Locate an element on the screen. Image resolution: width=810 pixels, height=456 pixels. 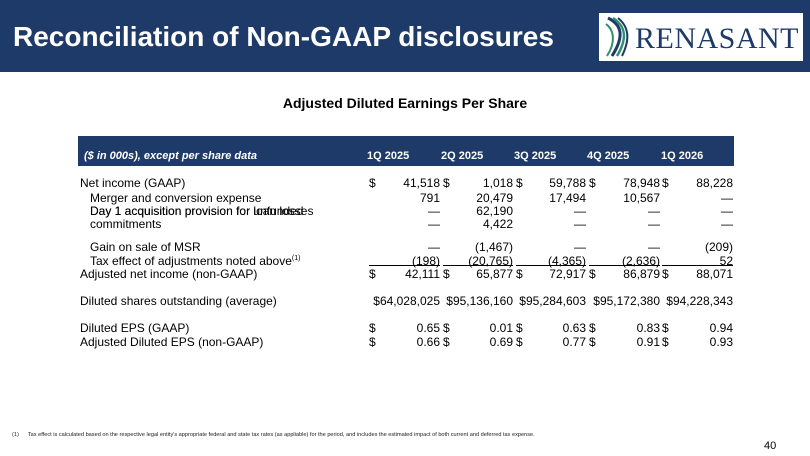
table-cell: 1,018 is located at coordinates (497, 183).